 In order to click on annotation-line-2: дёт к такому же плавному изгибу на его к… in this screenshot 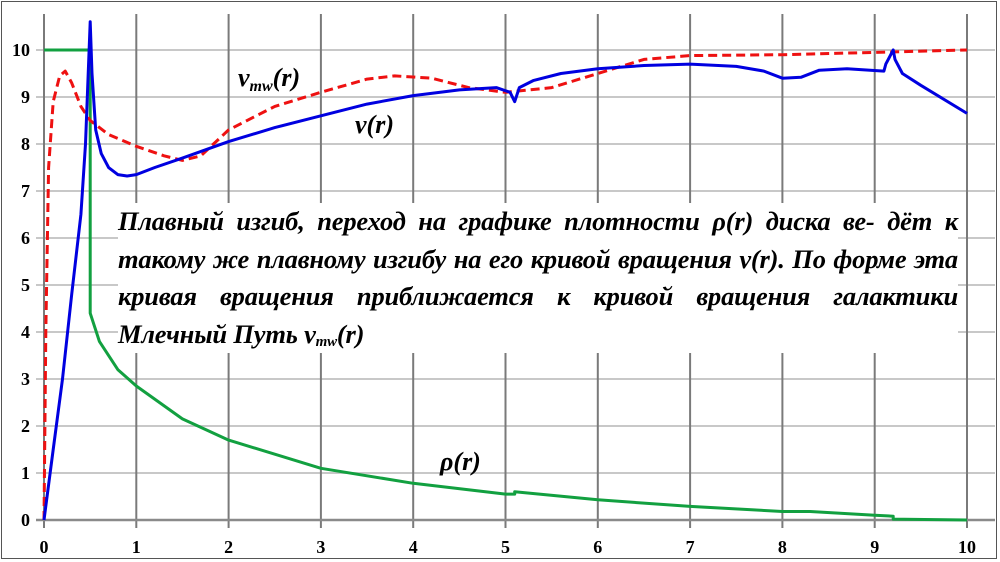, I will do `click(538, 240)`.